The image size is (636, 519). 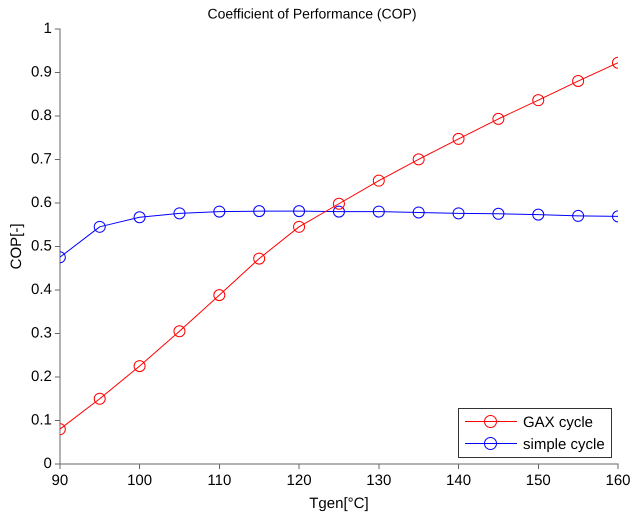 What do you see at coordinates (558, 422) in the screenshot?
I see `legend-label: GAX cycle` at bounding box center [558, 422].